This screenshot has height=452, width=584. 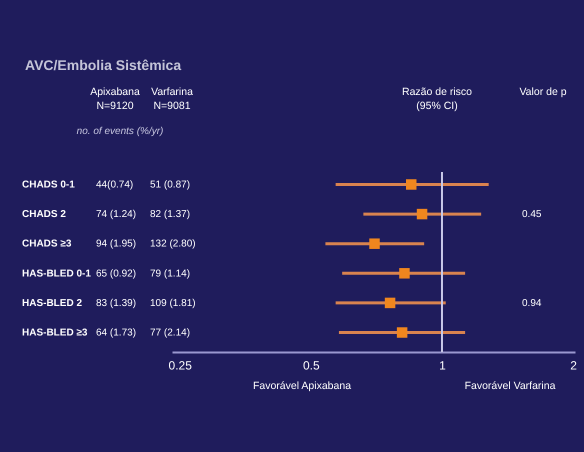 I want to click on text: Favorável Apixabana, so click(x=302, y=386).